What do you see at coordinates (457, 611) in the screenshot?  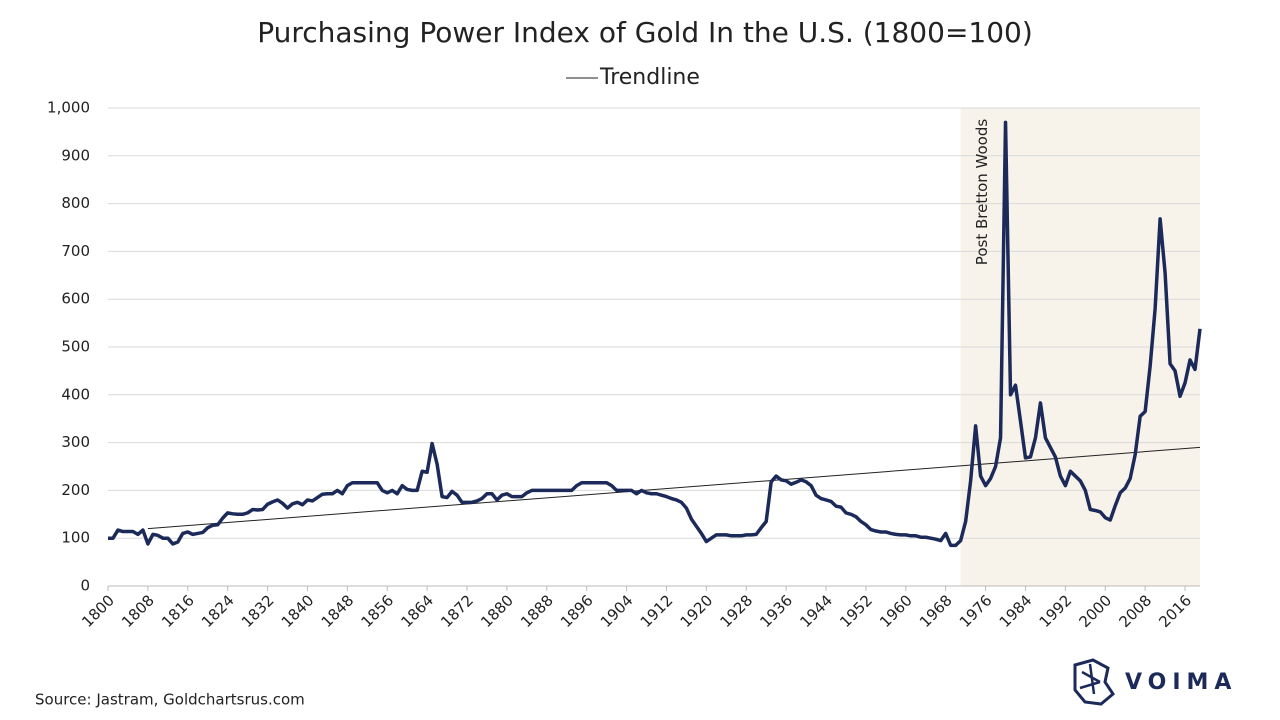 I see `x-tick-label: 1872` at bounding box center [457, 611].